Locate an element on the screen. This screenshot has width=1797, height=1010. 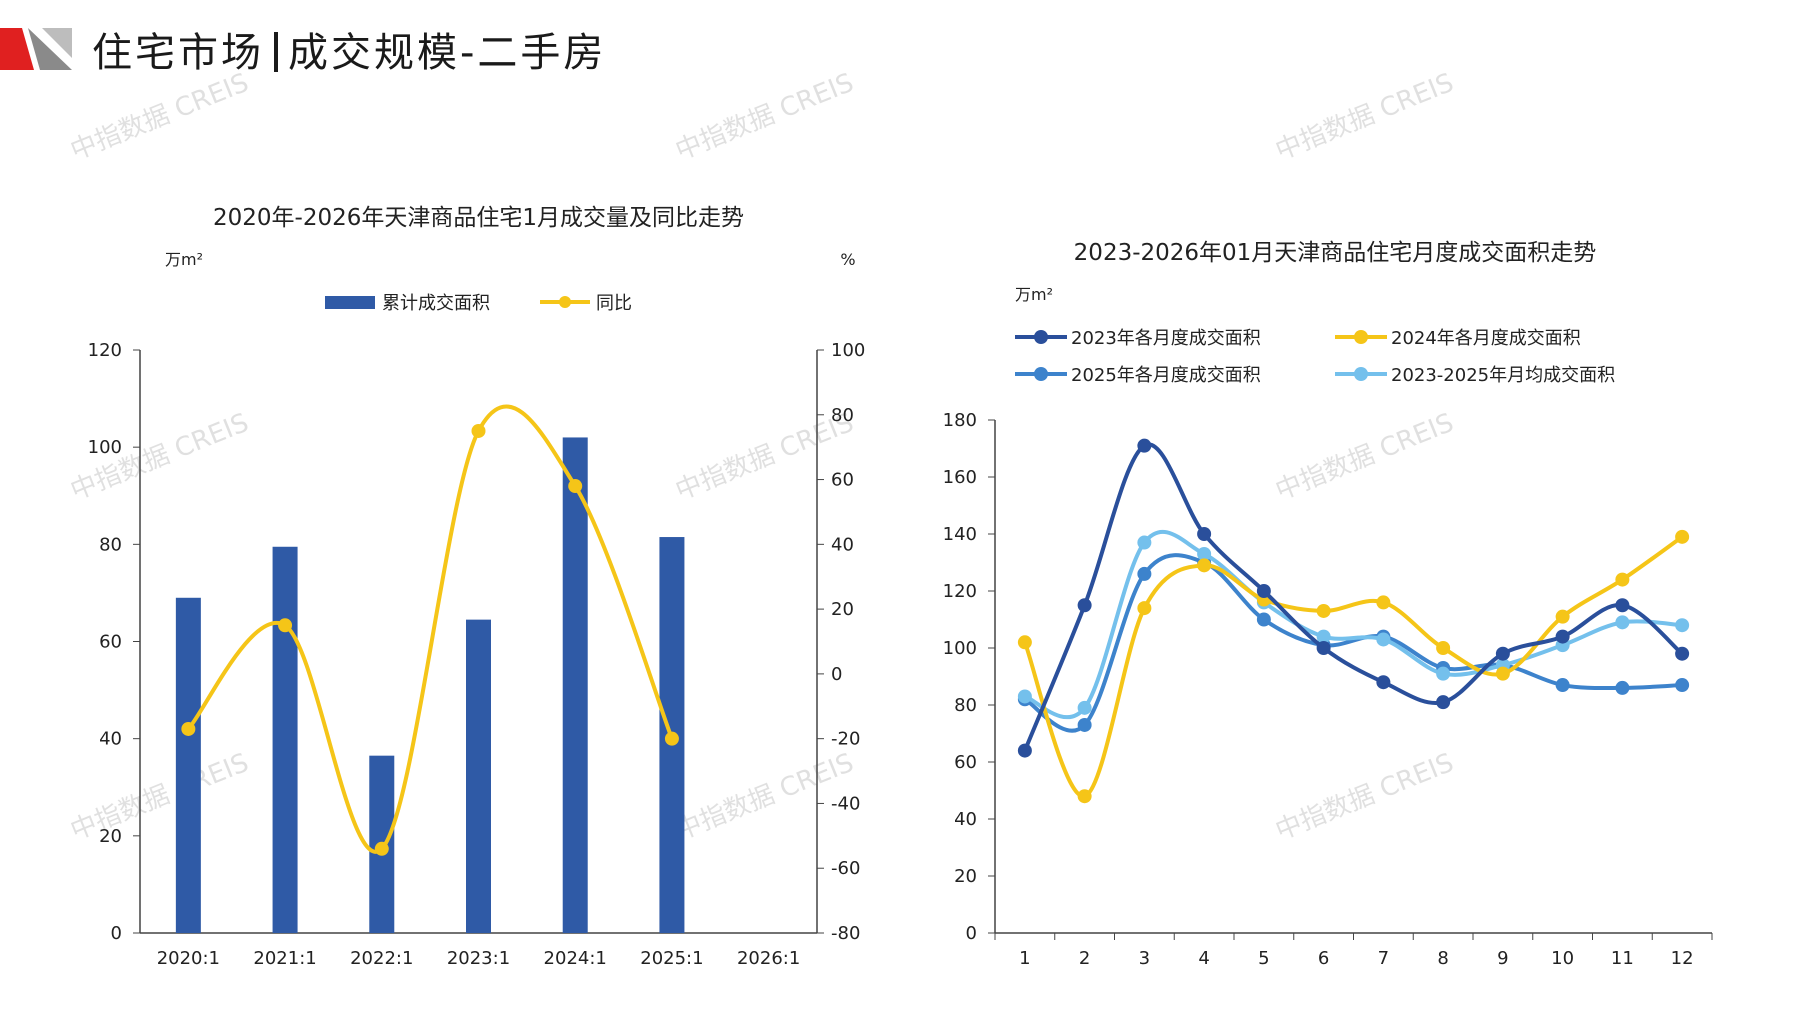
chart-1-right-tick-label: 100 is located at coordinates (848, 350).